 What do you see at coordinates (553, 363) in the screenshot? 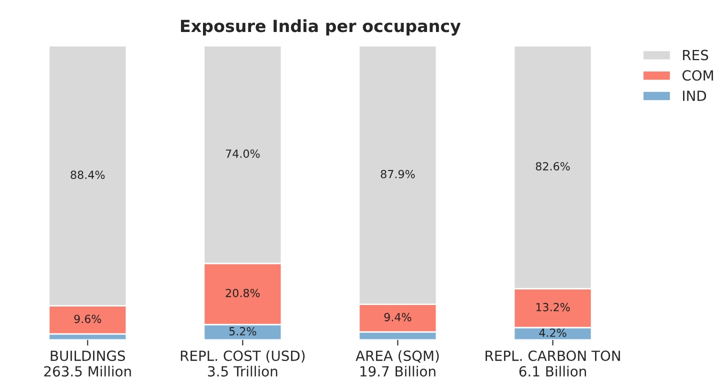
I see `x-tick-label: REPL. CARBON TON 6.1 Billion` at bounding box center [553, 363].